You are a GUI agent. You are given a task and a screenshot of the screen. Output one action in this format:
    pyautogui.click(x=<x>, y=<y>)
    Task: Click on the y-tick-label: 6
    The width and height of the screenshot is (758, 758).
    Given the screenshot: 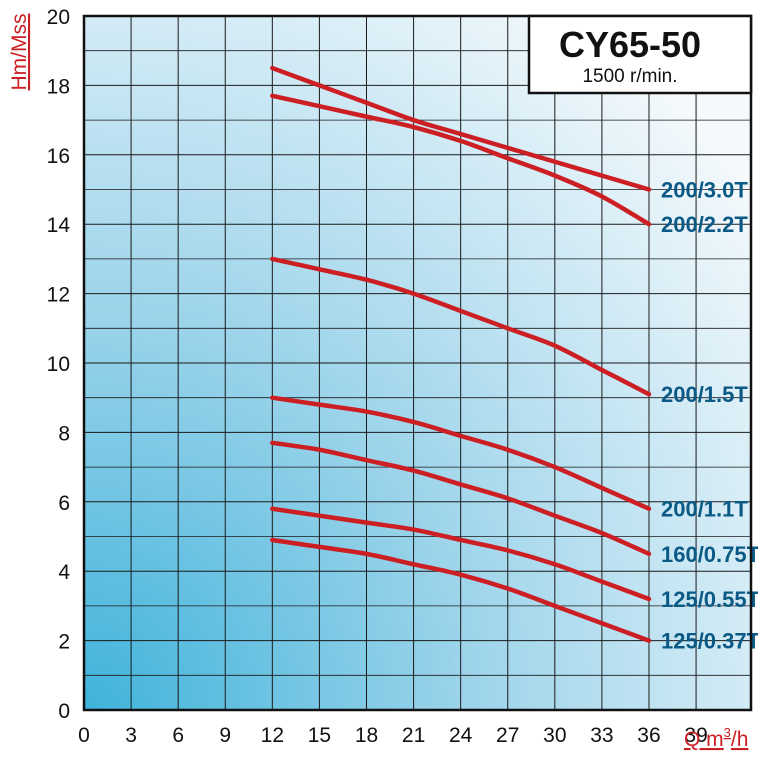 What is the action you would take?
    pyautogui.click(x=64, y=503)
    